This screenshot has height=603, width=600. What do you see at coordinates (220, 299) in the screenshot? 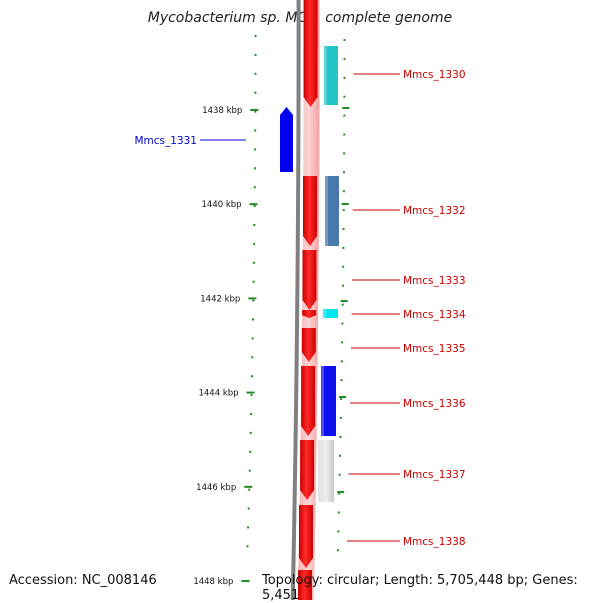
I see `axis-label: 1442 kbp` at bounding box center [220, 299].